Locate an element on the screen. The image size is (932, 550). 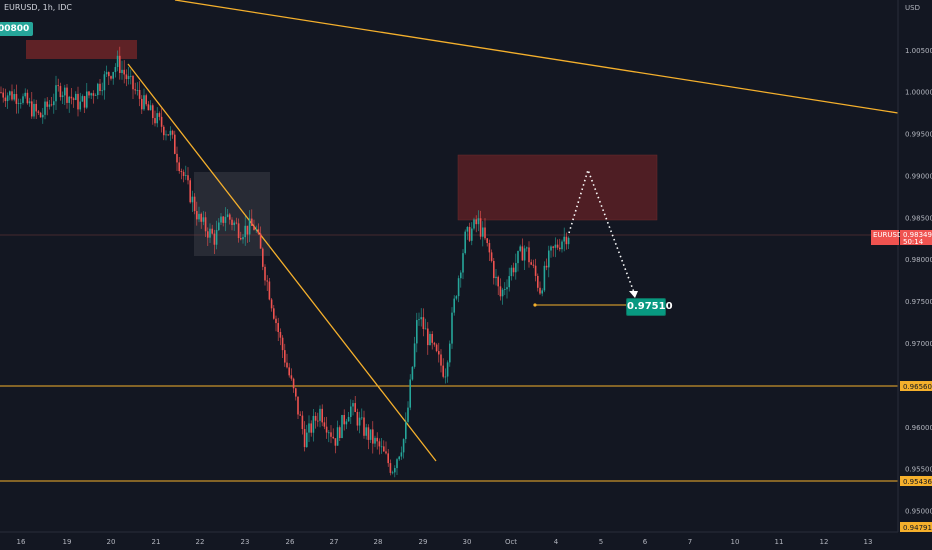
time-axis is located at coordinates (466, 541).